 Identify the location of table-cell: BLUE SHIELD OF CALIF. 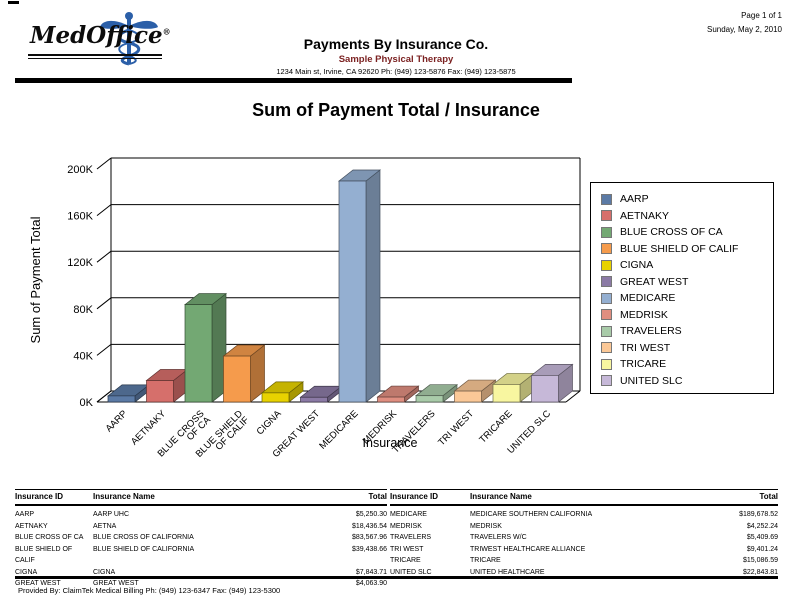
(44, 555).